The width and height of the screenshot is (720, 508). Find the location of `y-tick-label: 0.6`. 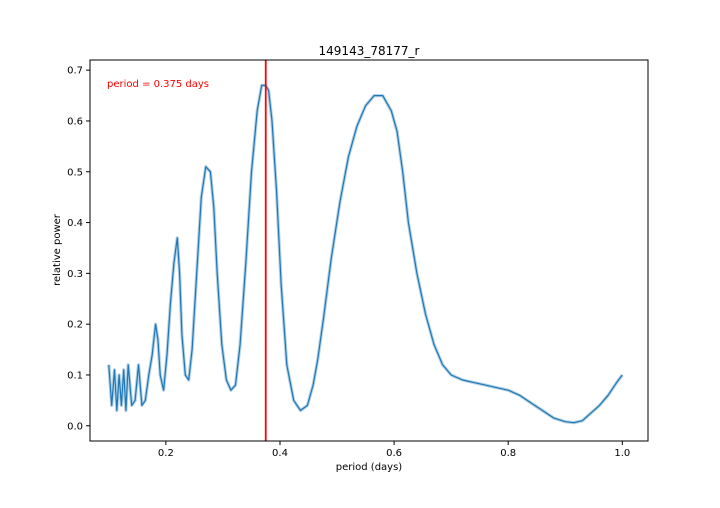

y-tick-label: 0.6 is located at coordinates (75, 121).